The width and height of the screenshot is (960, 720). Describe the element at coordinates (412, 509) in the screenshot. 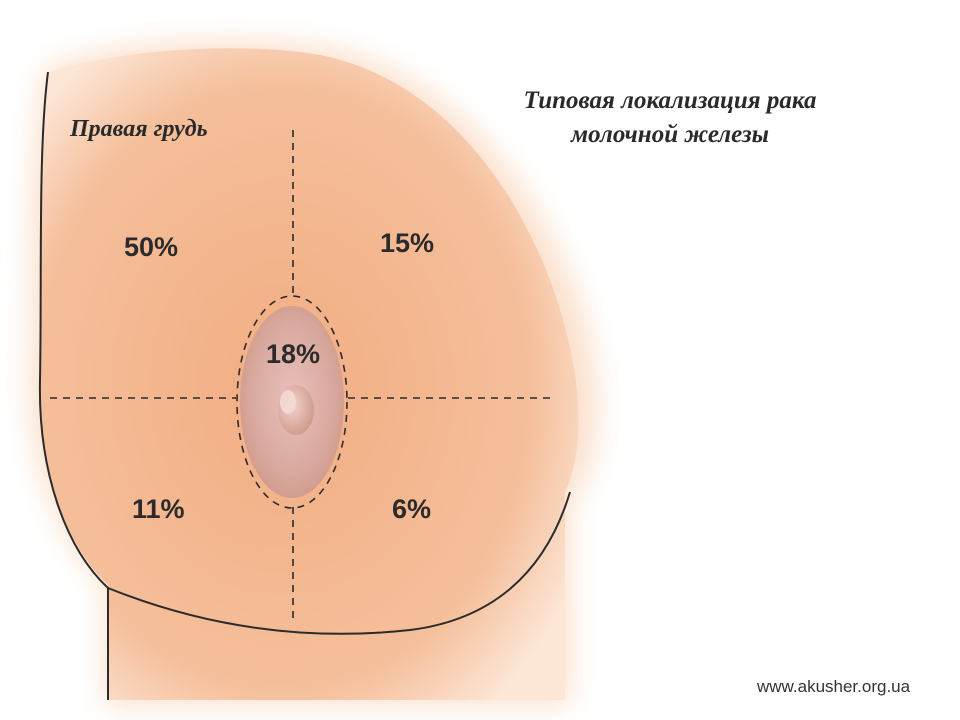

I see `lower-inner-percent: 6%` at that location.